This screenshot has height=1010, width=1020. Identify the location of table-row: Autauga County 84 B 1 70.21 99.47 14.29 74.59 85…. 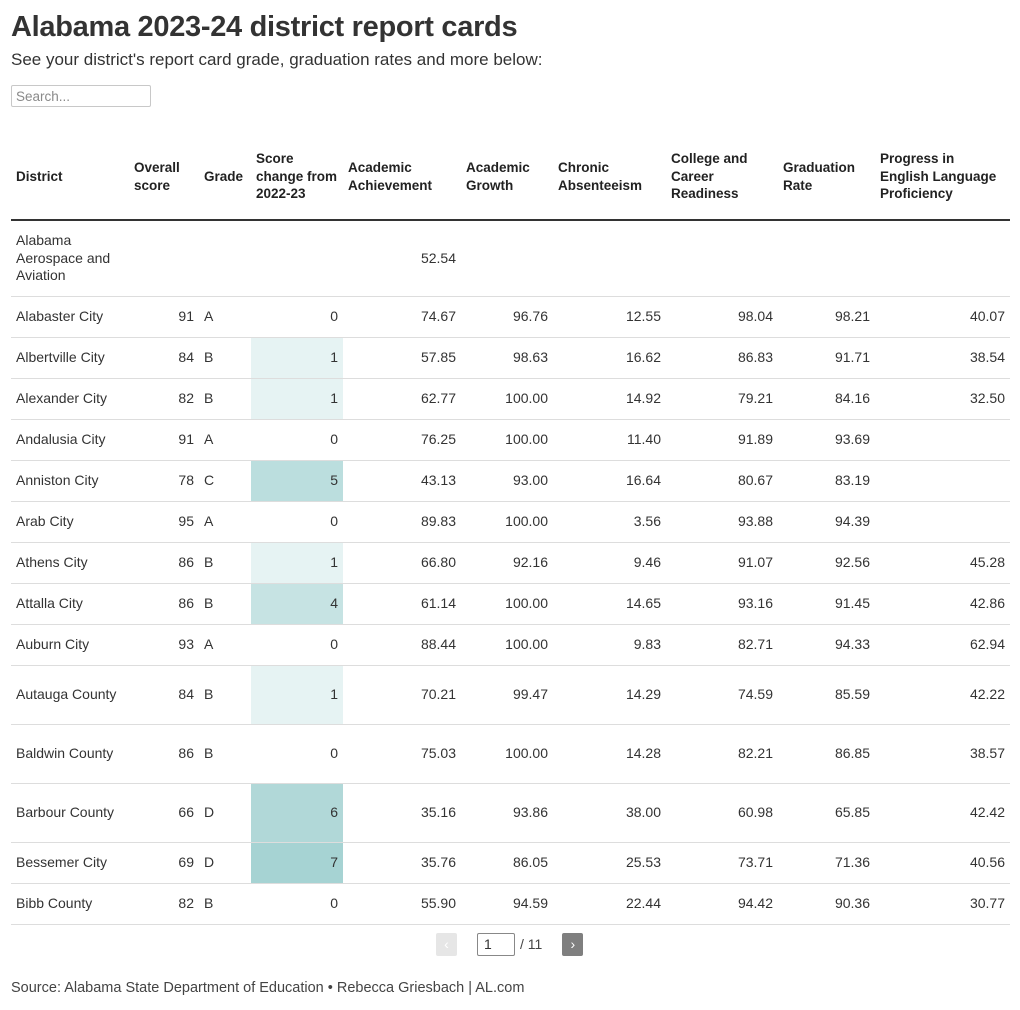
(510, 695).